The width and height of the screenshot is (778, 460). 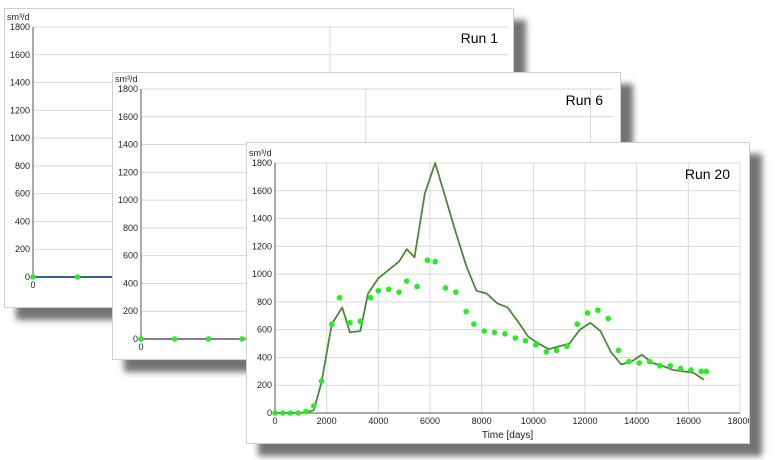 What do you see at coordinates (688, 421) in the screenshot?
I see `x-tick-label: 16000` at bounding box center [688, 421].